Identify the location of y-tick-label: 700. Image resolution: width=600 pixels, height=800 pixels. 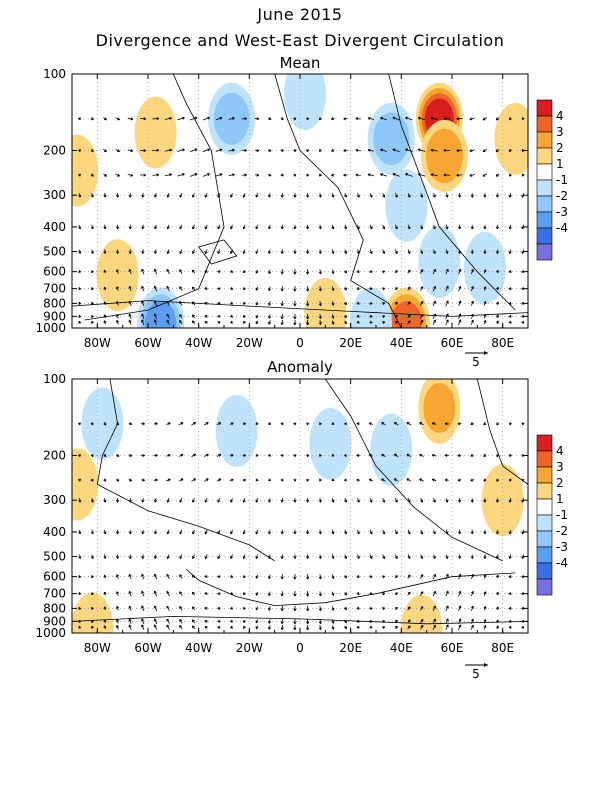
(54, 289).